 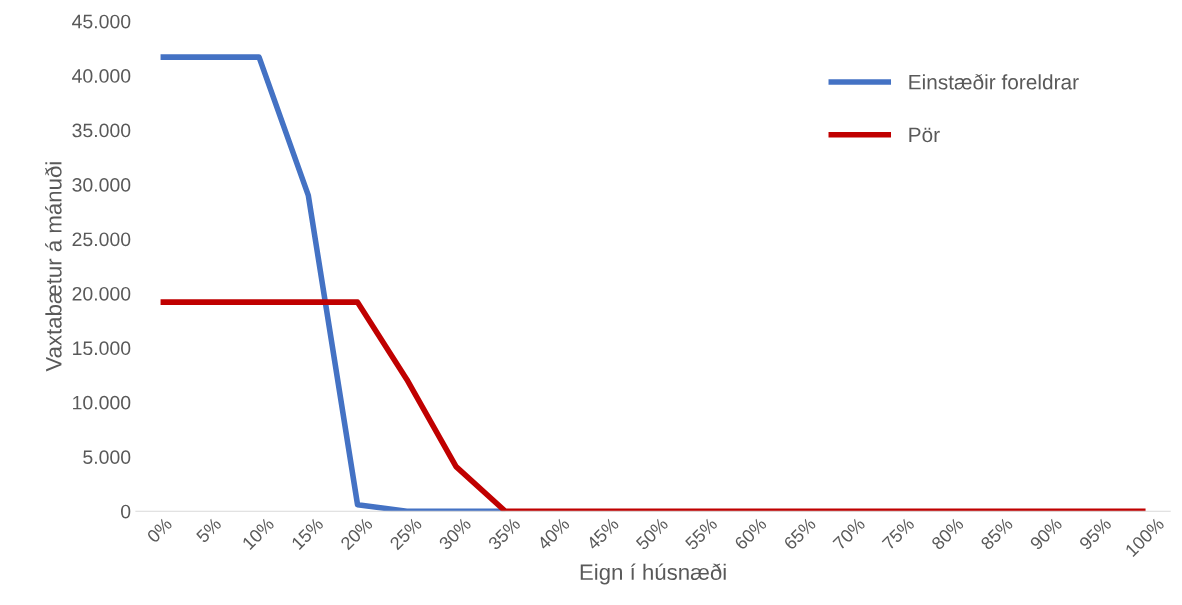 What do you see at coordinates (504, 533) in the screenshot?
I see `x-tick-label: 35%` at bounding box center [504, 533].